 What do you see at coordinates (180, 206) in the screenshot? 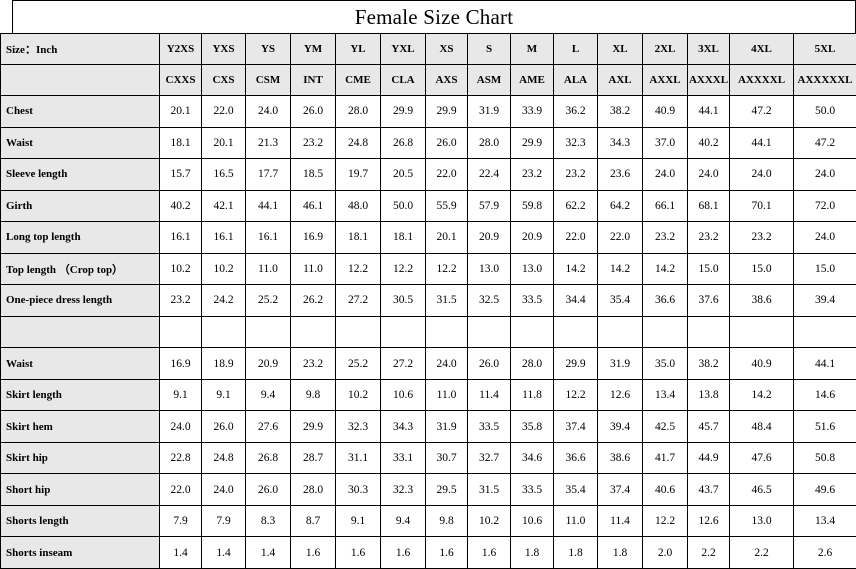
I see `measurement-cell: 40.2` at bounding box center [180, 206].